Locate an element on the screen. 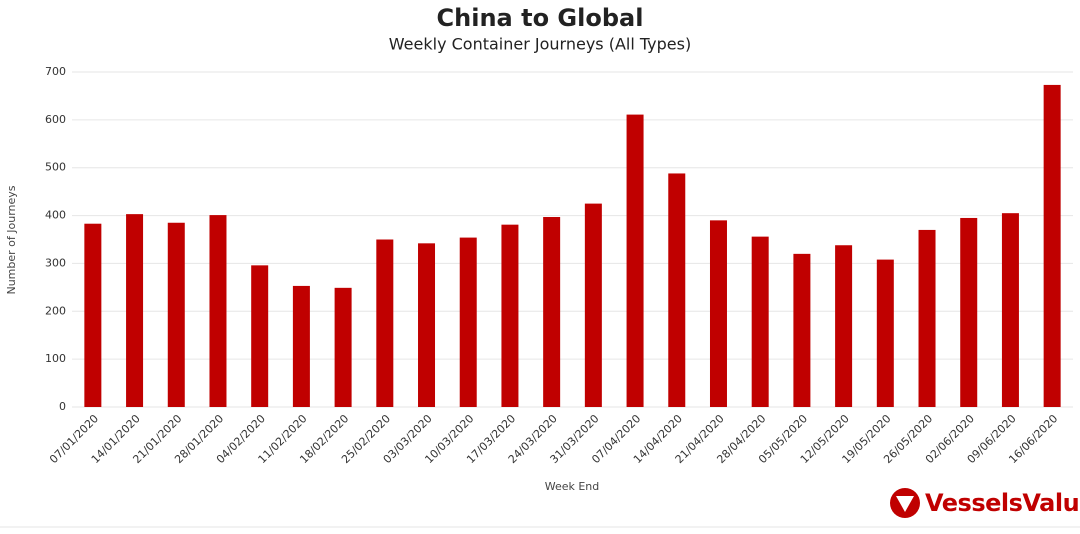  logo-icon-mark is located at coordinates (905, 504).